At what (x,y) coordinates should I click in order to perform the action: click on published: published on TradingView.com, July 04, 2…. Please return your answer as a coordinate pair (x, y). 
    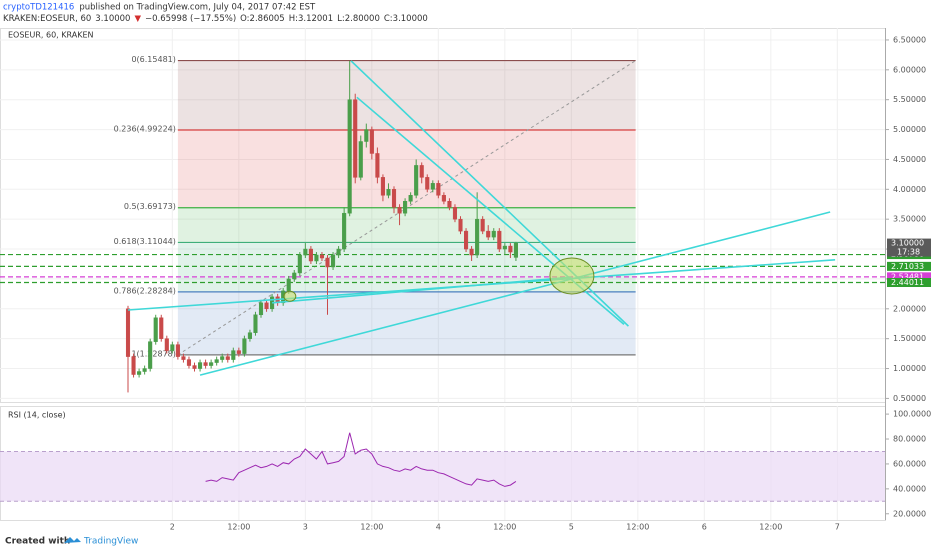
    Looking at the image, I should click on (197, 8).